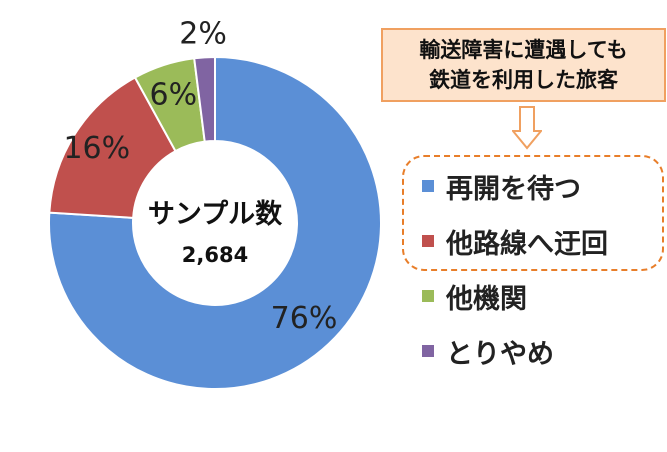  Describe the element at coordinates (500, 354) in the screenshot. I see `legend-label: とりやめ` at that location.